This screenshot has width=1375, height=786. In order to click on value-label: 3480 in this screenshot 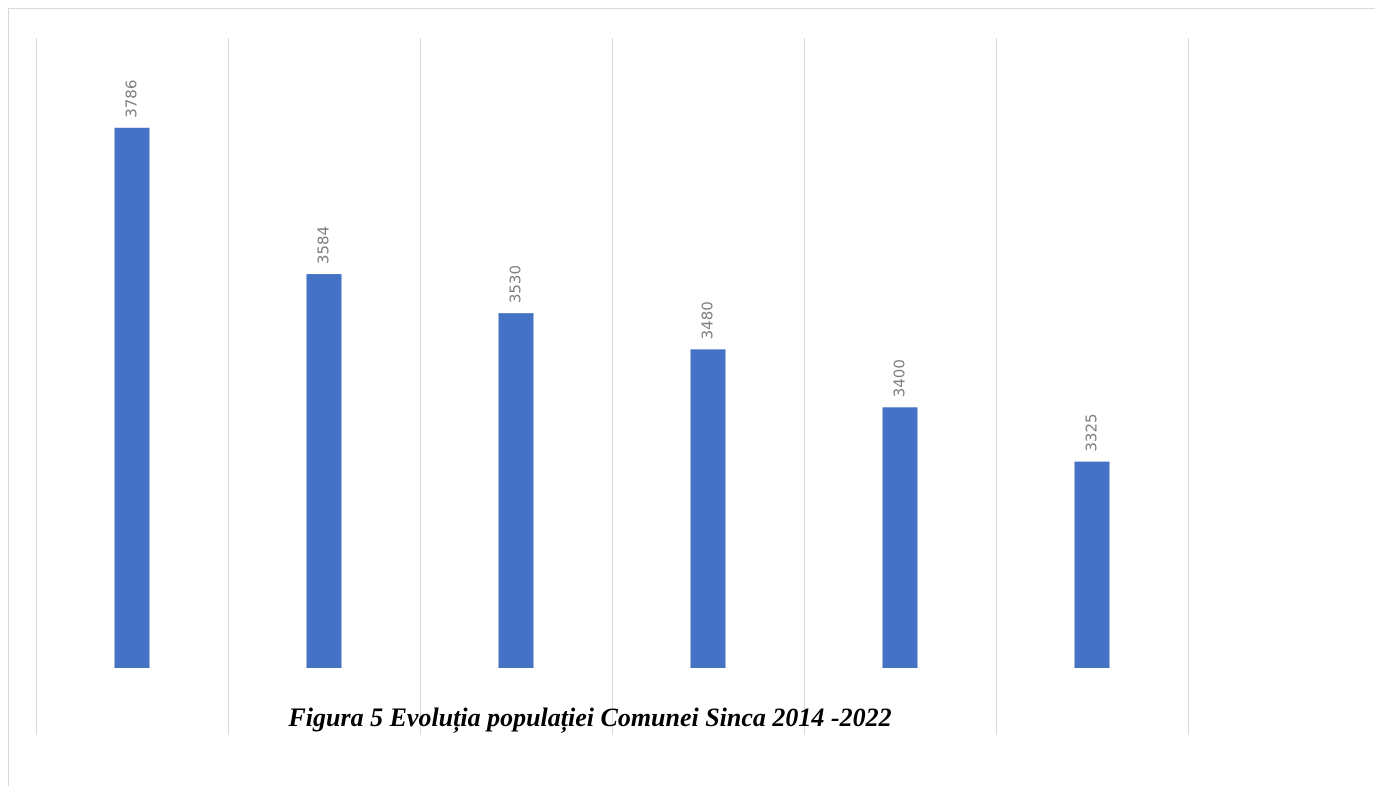, I will do `click(708, 320)`.